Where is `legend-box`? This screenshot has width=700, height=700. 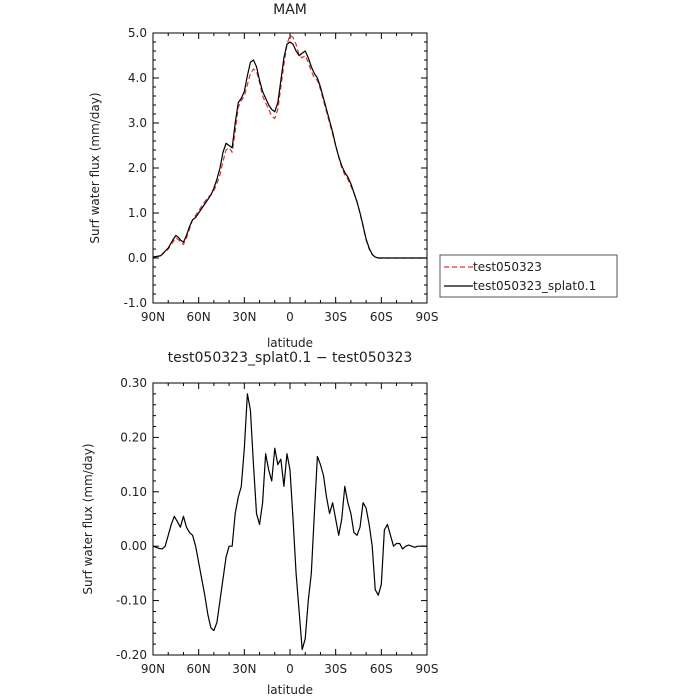 legend-box is located at coordinates (528, 276).